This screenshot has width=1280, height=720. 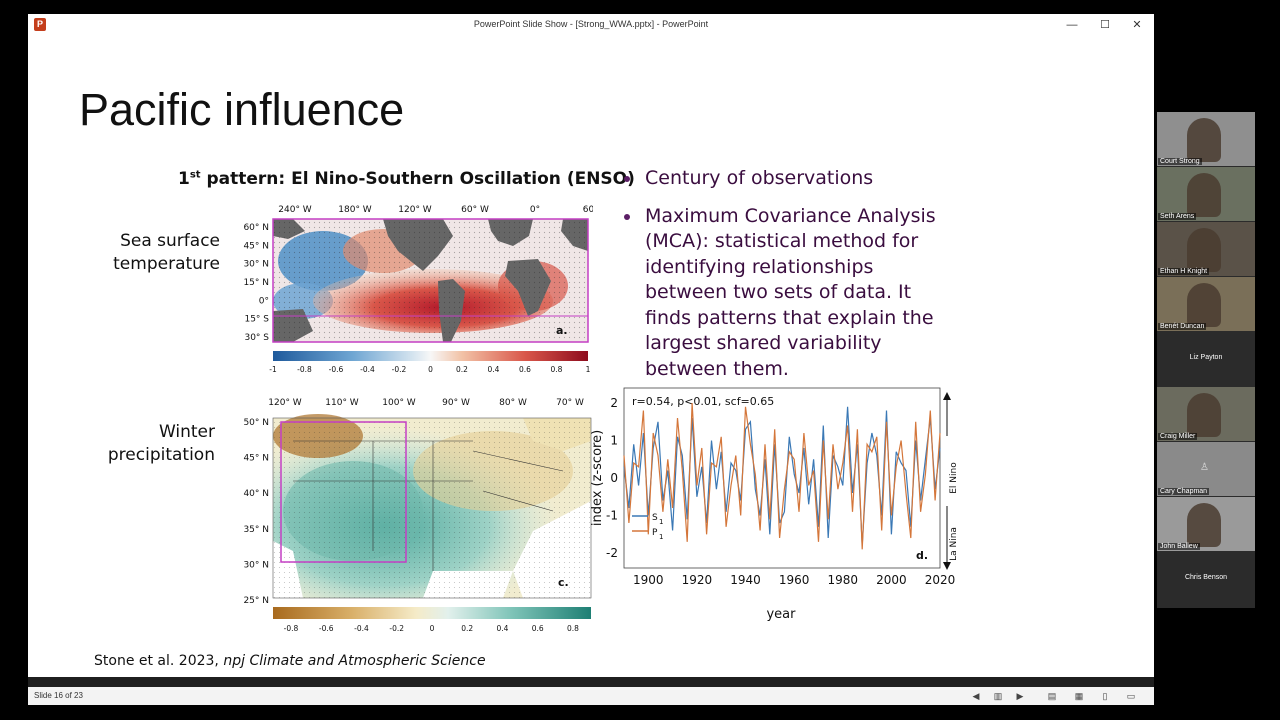 I want to click on chart-panel-label: d., so click(x=922, y=555).